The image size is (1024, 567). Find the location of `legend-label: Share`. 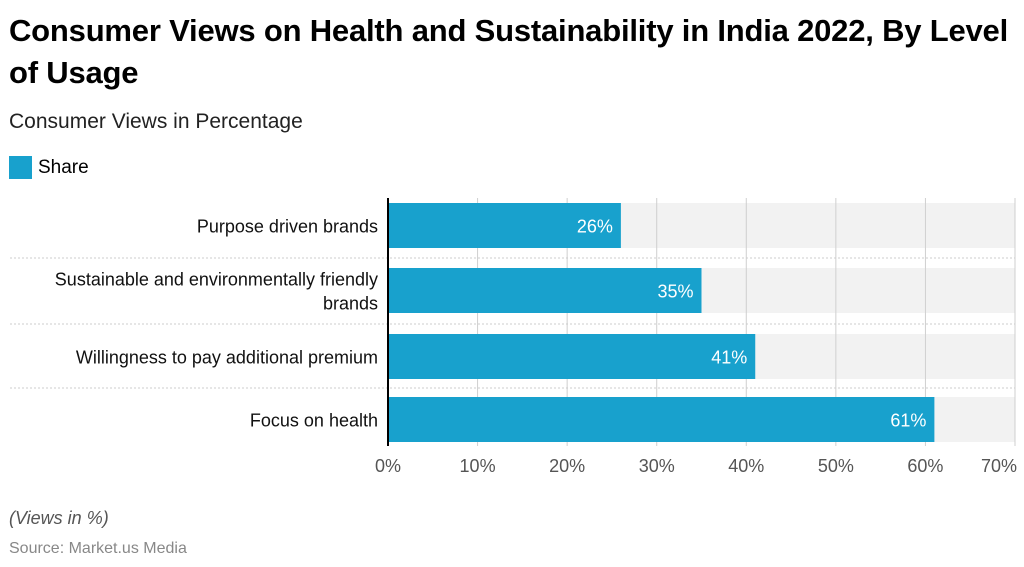

legend-label: Share is located at coordinates (63, 167).